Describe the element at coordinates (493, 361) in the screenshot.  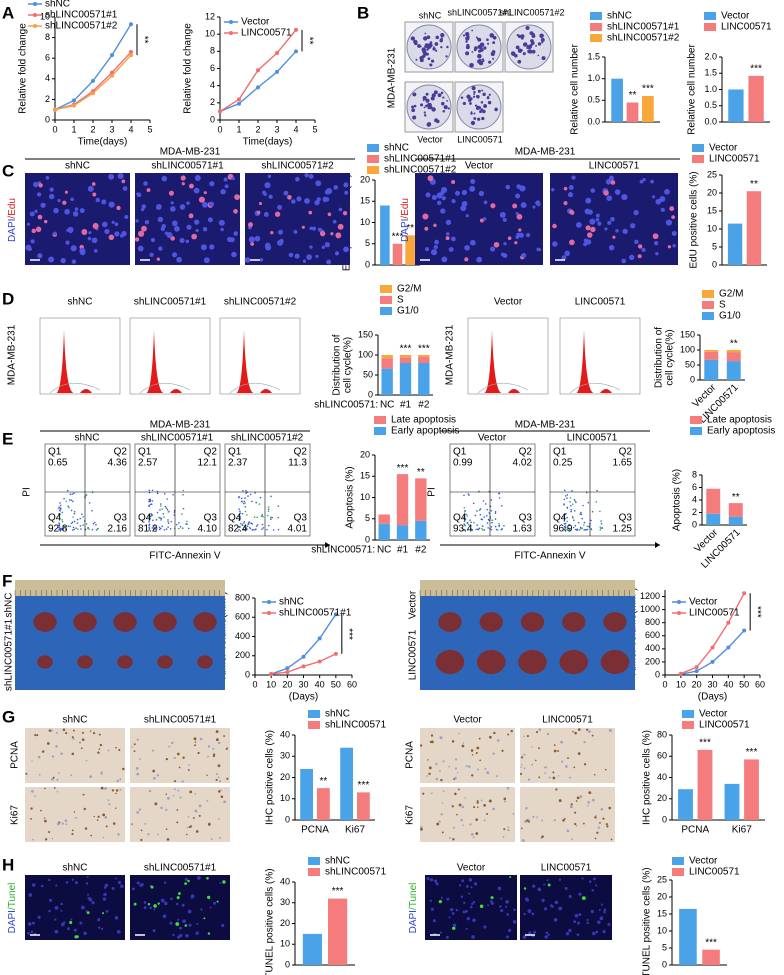
I see `g1-peak` at that location.